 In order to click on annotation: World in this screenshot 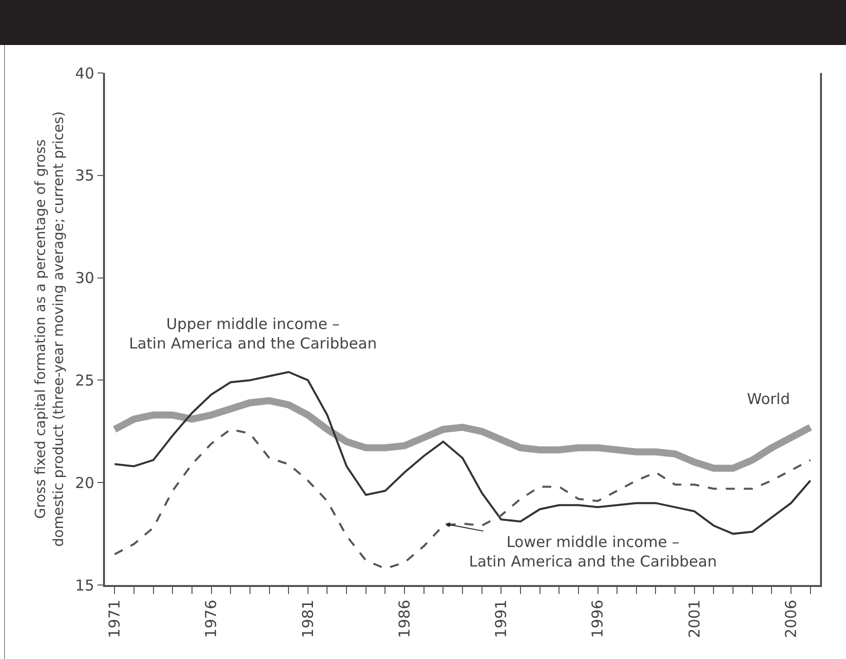, I will do `click(768, 399)`.